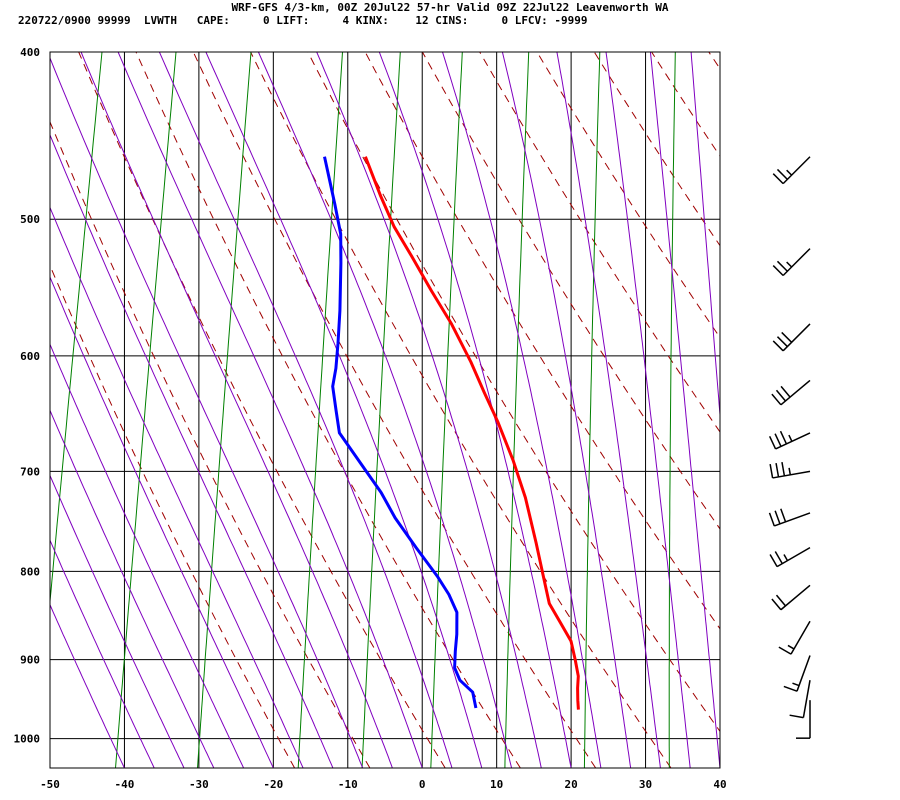 This screenshot has width=900, height=800. I want to click on pressure-tick-1000: 1000, so click(27, 739).